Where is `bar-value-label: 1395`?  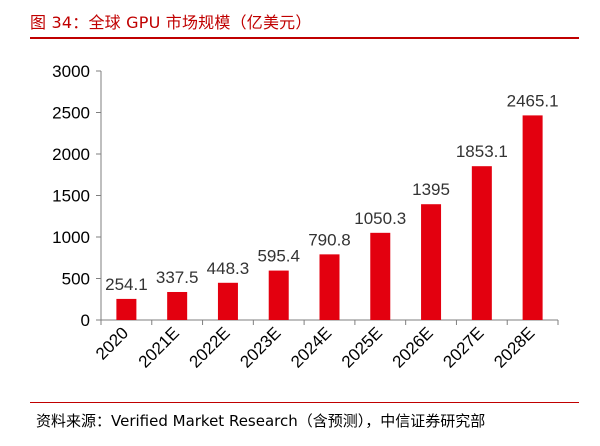
bar-value-label: 1395 is located at coordinates (431, 189).